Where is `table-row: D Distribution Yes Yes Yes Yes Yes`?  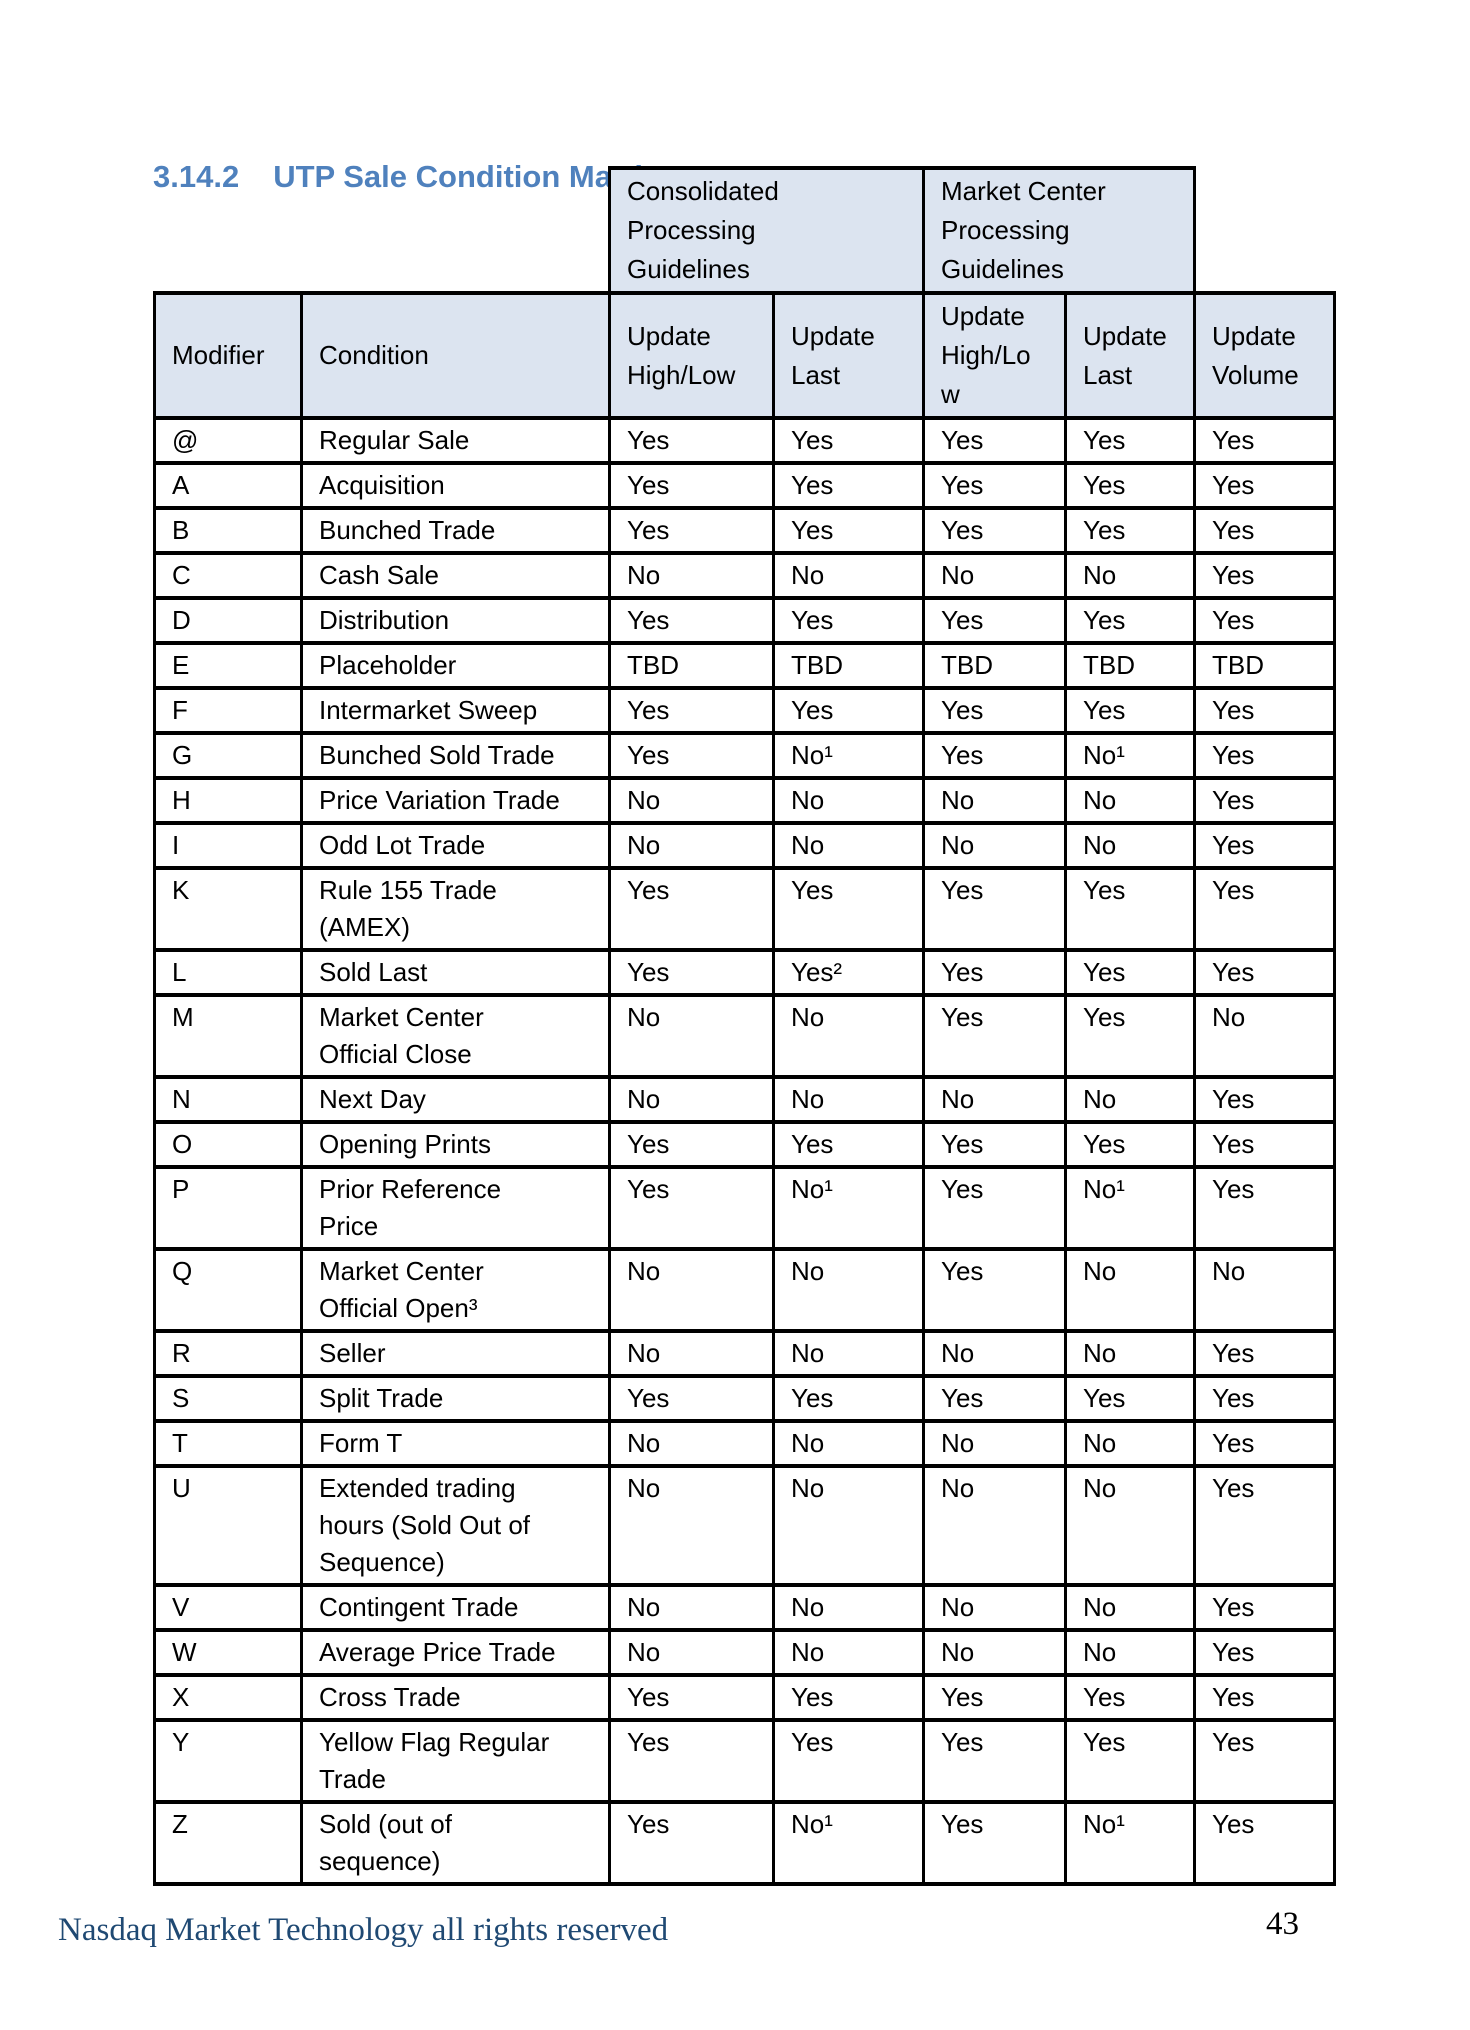
table-row: D Distribution Yes Yes Yes Yes Yes is located at coordinates (745, 620).